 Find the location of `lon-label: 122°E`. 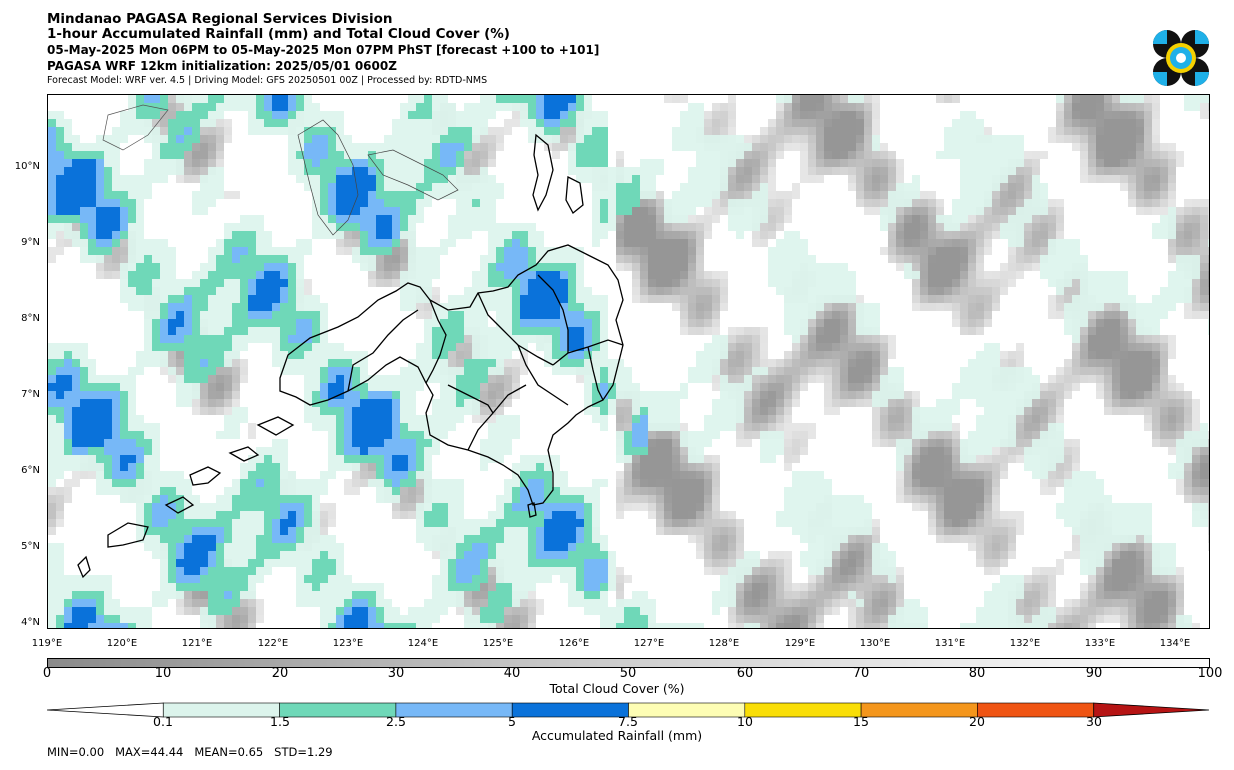

lon-label: 122°E is located at coordinates (273, 643).